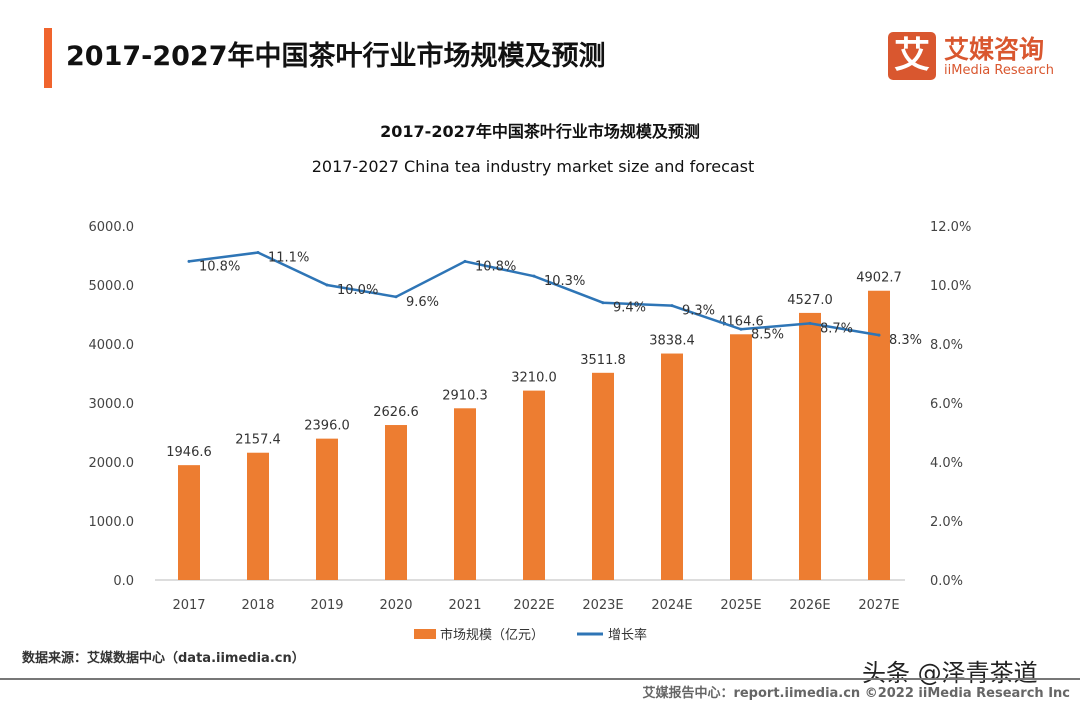 The width and height of the screenshot is (1080, 702). Describe the element at coordinates (946, 404) in the screenshot. I see `right-tick-label: 6.0%` at that location.